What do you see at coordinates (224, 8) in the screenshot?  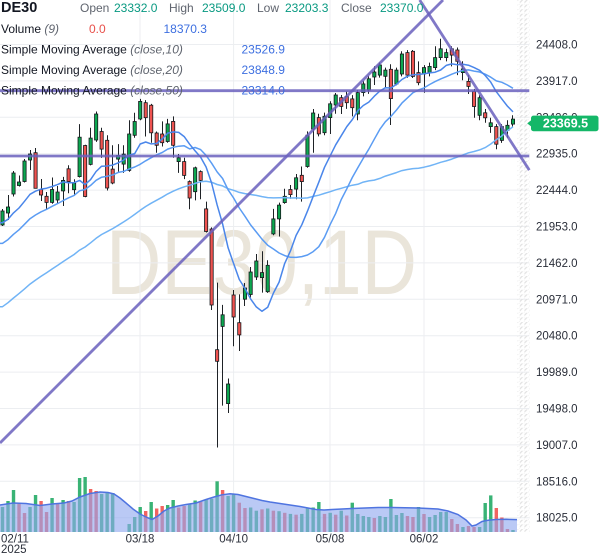 I see `svg-text: 23509.0` at bounding box center [224, 8].